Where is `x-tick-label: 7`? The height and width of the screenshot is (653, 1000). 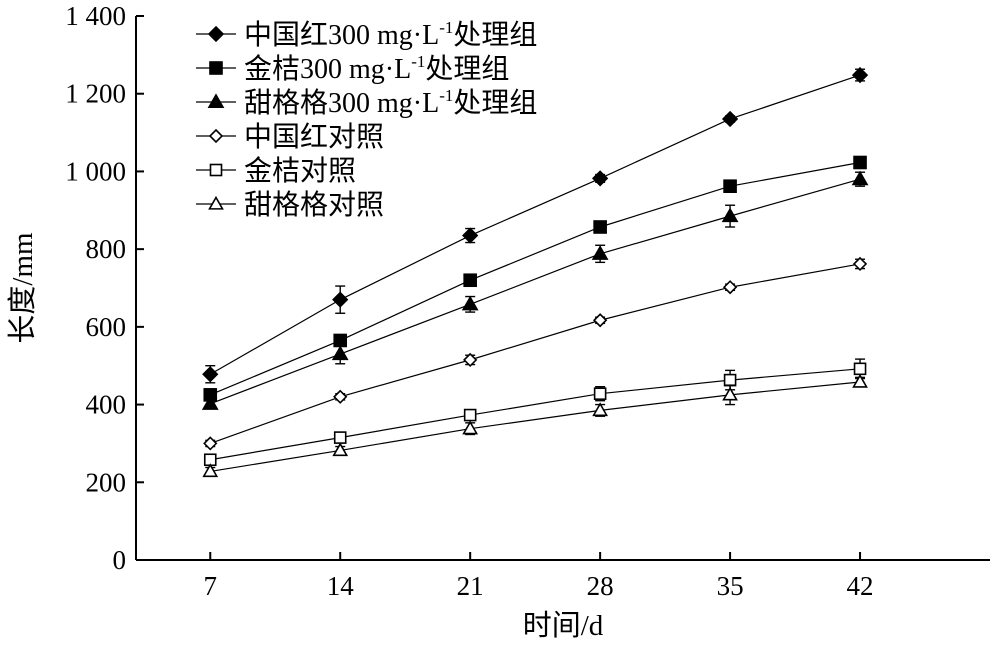 x-tick-label: 7 is located at coordinates (211, 586).